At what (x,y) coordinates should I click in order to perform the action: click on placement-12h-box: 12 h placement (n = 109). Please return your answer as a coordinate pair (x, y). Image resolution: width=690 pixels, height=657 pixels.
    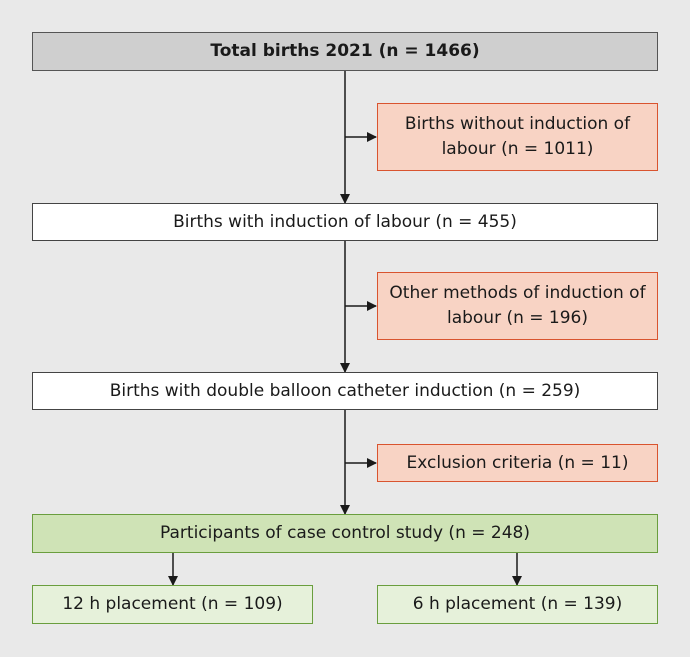
    Looking at the image, I should click on (172, 604).